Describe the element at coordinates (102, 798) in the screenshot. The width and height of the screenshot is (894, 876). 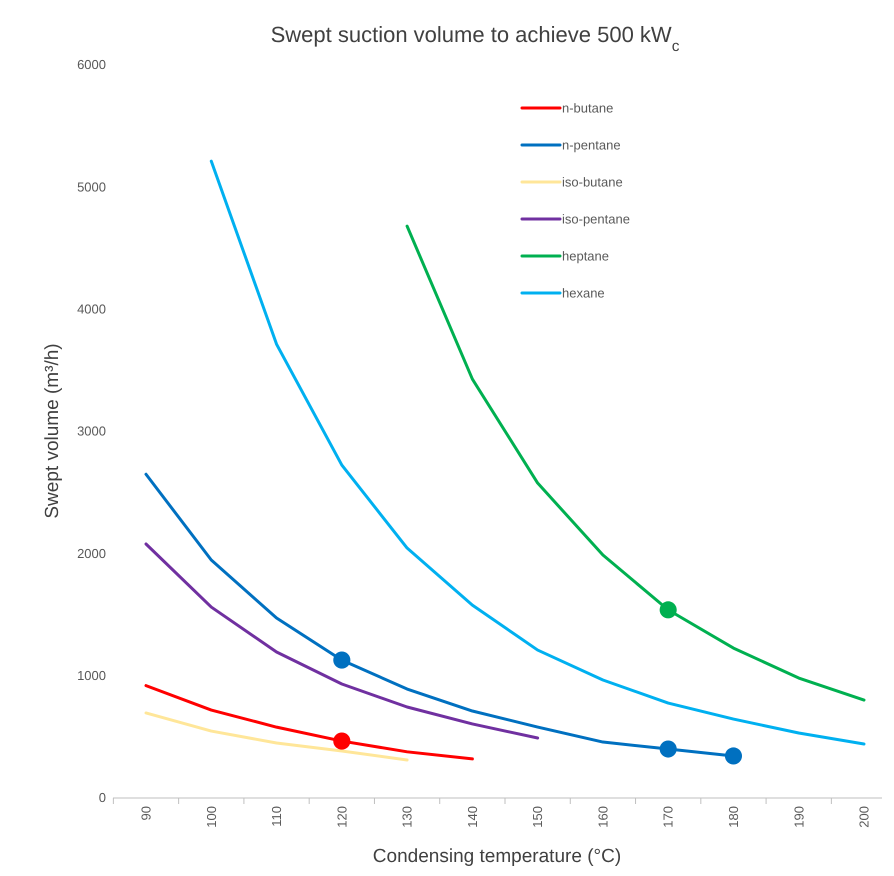
I see `y-tick-label: 0` at that location.